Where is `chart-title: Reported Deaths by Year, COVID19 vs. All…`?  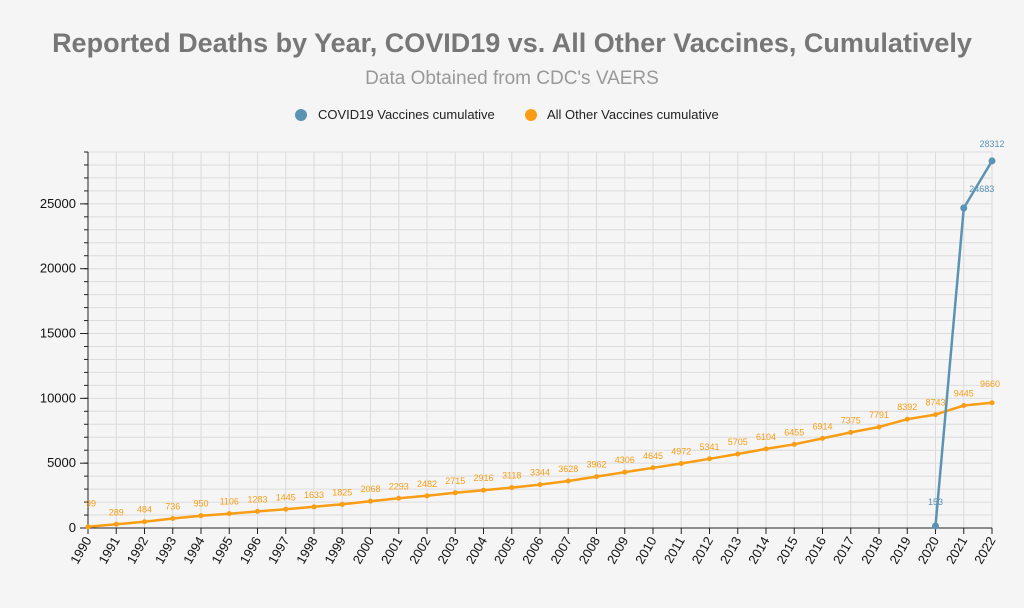 chart-title: Reported Deaths by Year, COVID19 vs. All… is located at coordinates (512, 43).